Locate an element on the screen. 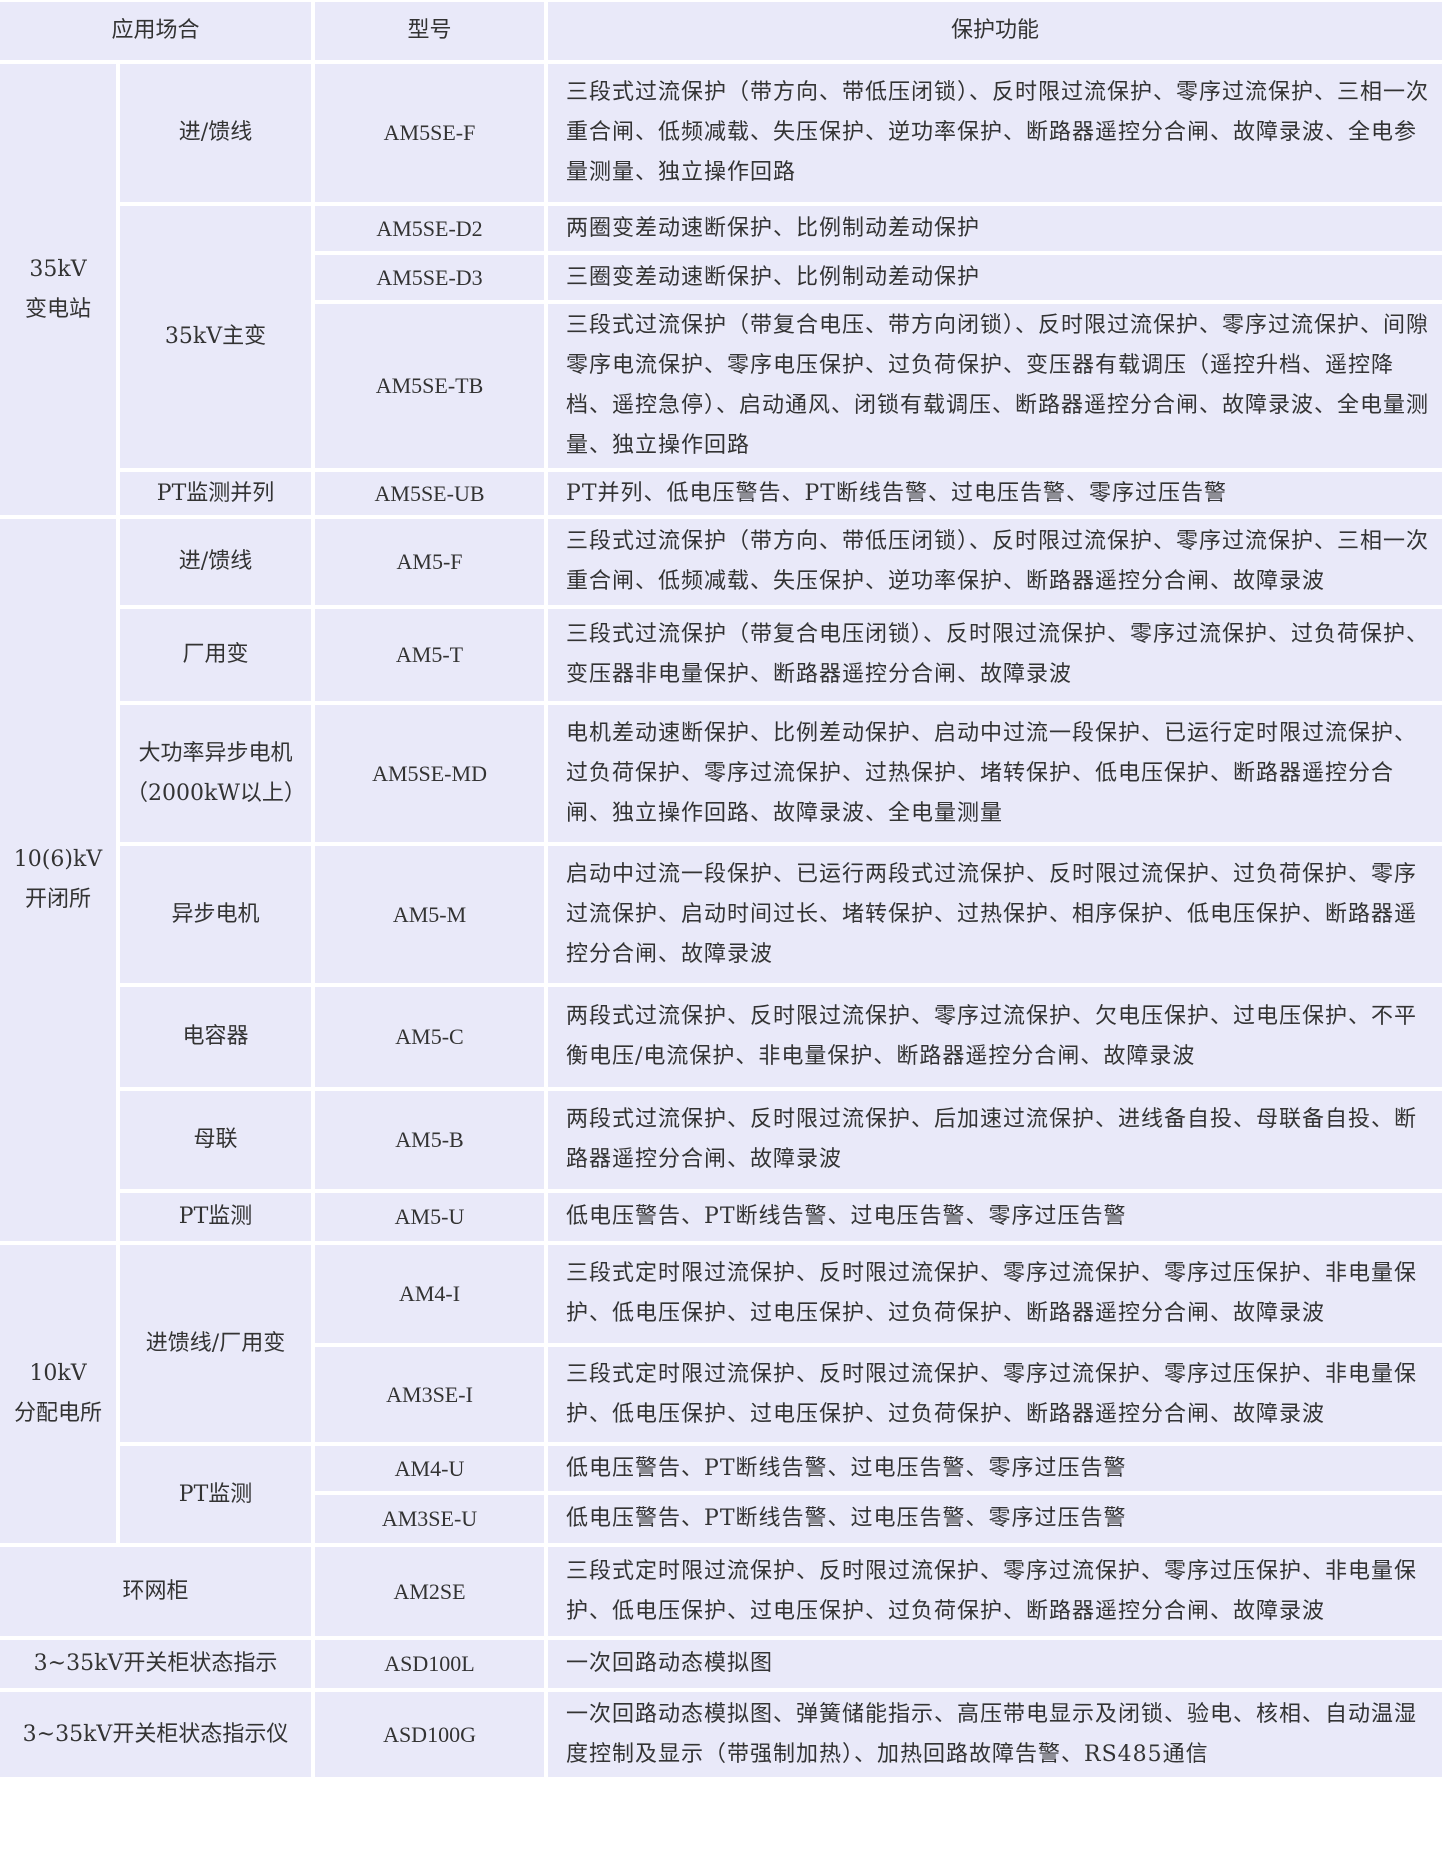 The height and width of the screenshot is (1865, 1445). header-model: 型号 is located at coordinates (430, 31).